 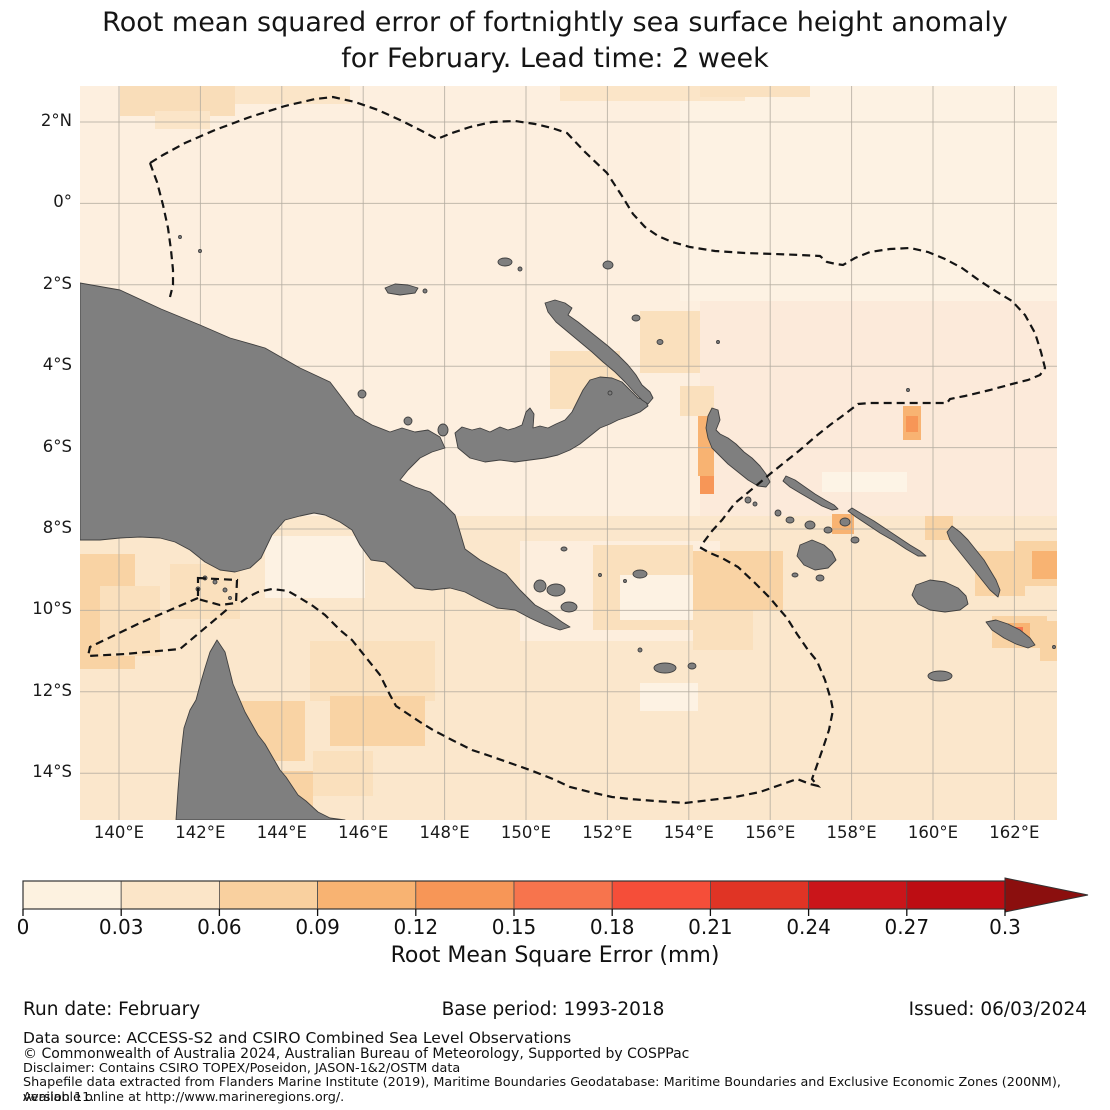 What do you see at coordinates (748, 500) in the screenshot?
I see `land-shortland` at bounding box center [748, 500].